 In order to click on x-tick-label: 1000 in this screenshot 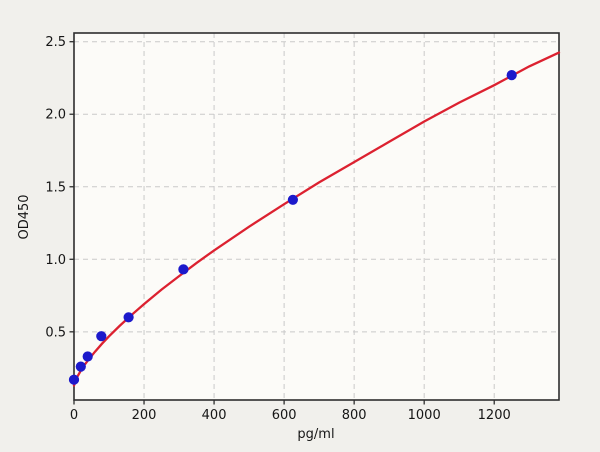, I will do `click(424, 415)`.